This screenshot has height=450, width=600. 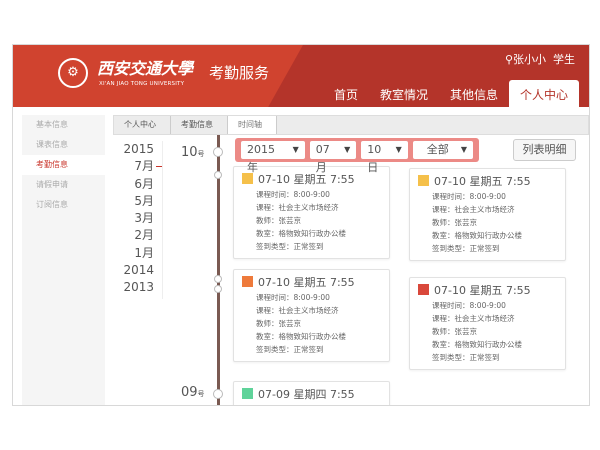 I want to click on year-item: 2014, so click(x=138, y=270).